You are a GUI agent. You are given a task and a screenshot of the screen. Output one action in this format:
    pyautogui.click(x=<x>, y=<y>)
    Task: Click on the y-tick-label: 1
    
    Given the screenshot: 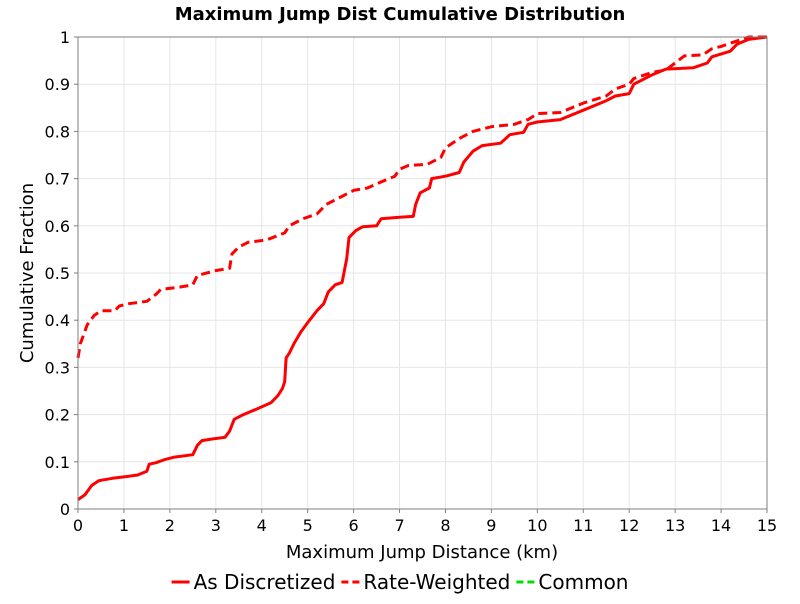 What is the action you would take?
    pyautogui.click(x=65, y=37)
    